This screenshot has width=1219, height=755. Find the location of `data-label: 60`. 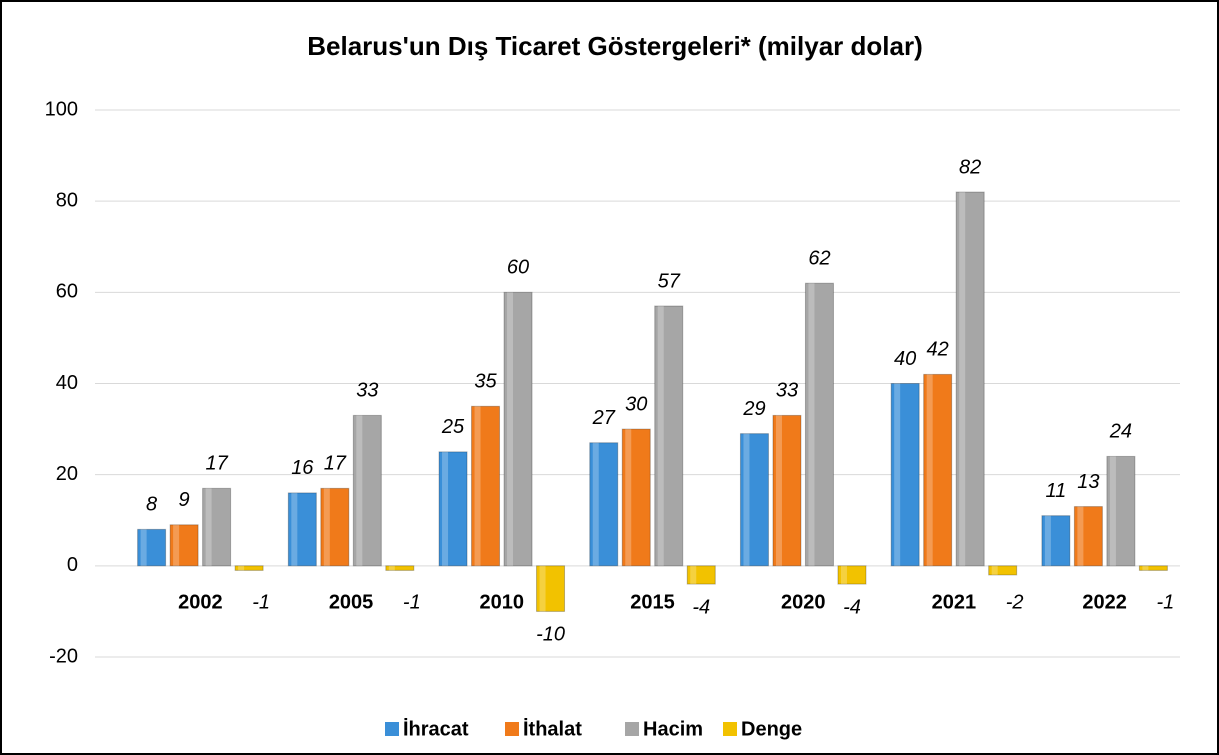

data-label: 60 is located at coordinates (518, 268).